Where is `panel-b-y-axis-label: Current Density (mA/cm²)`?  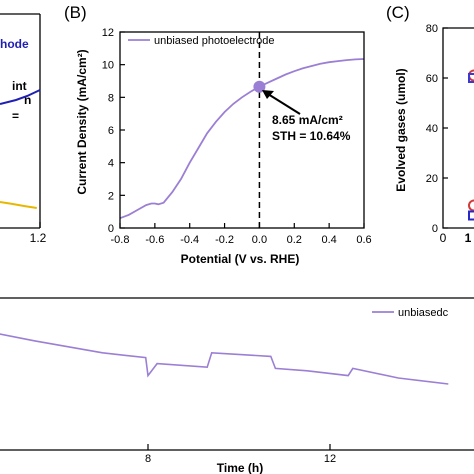 panel-b-y-axis-label: Current Density (mA/cm²) is located at coordinates (82, 121).